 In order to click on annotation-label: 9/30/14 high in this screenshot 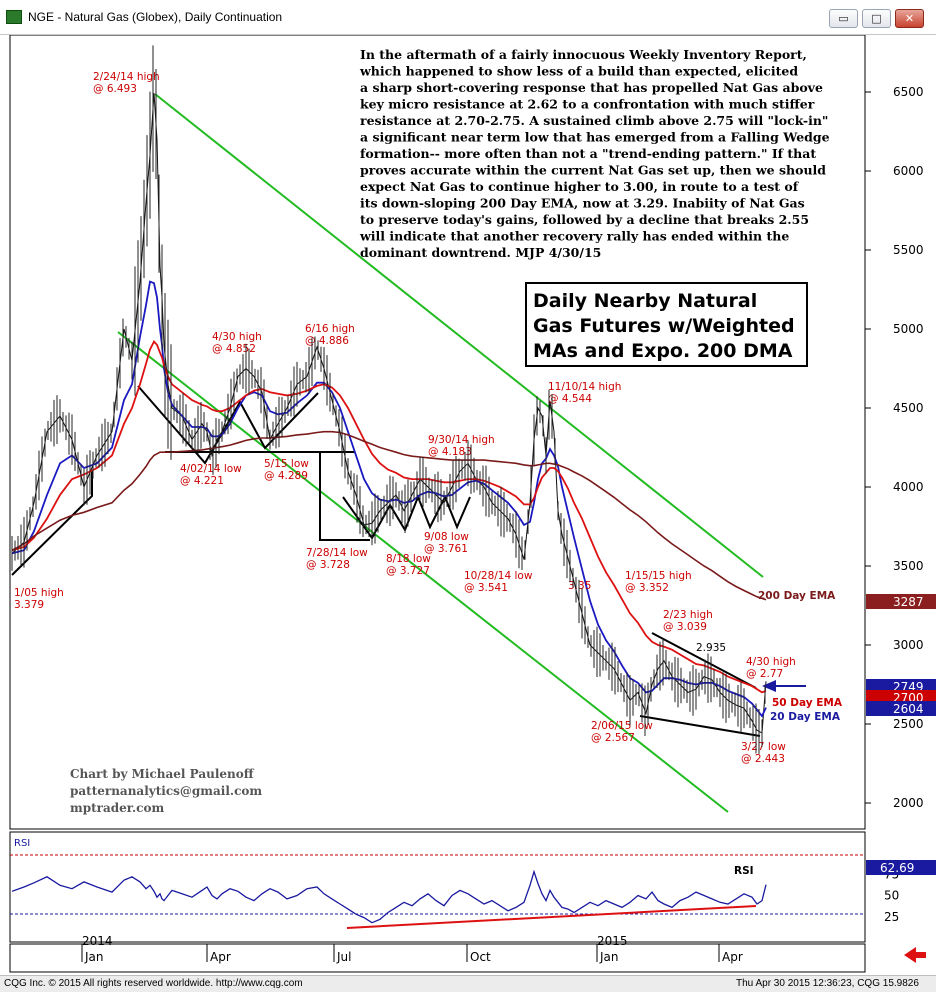, I will do `click(461, 440)`.